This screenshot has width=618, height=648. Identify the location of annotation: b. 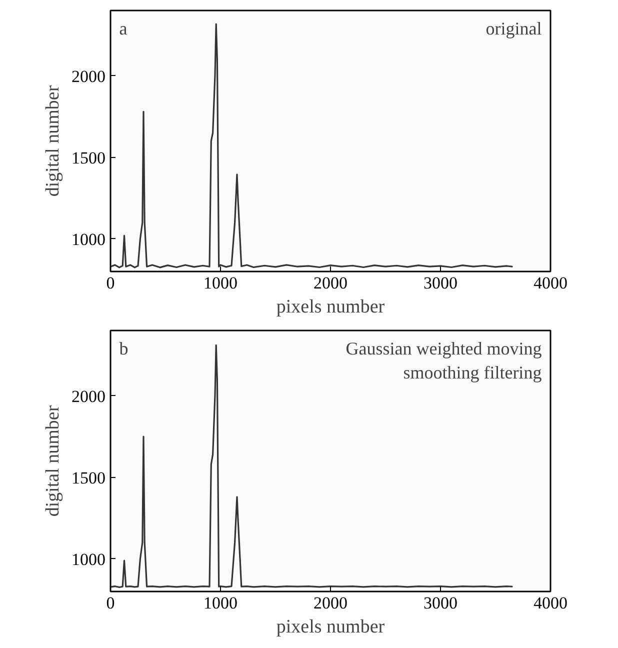
(123, 348).